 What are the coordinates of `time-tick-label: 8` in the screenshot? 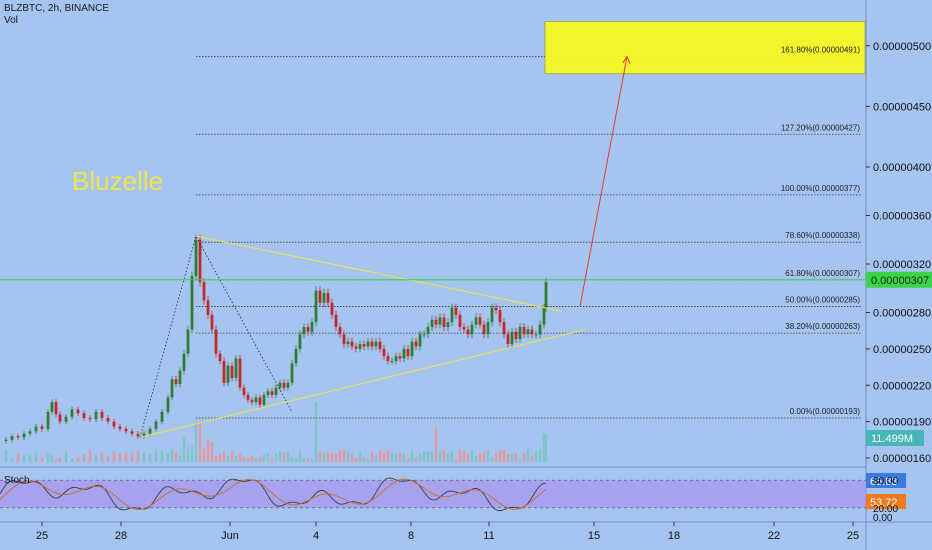 It's located at (411, 536).